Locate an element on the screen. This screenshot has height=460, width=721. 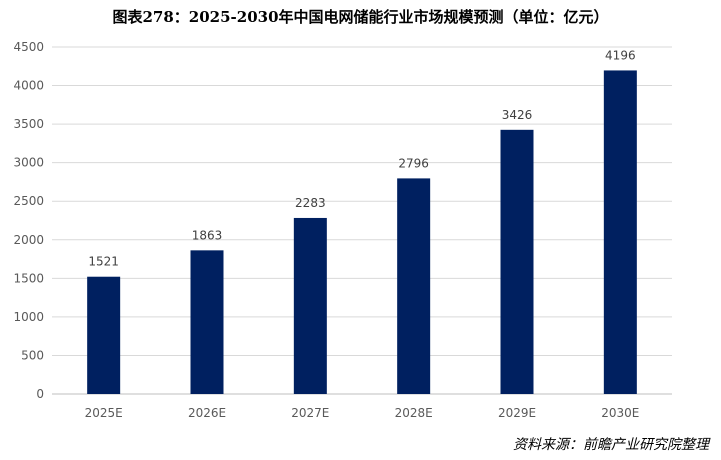
y-tick-label: 4000 is located at coordinates (28, 86).